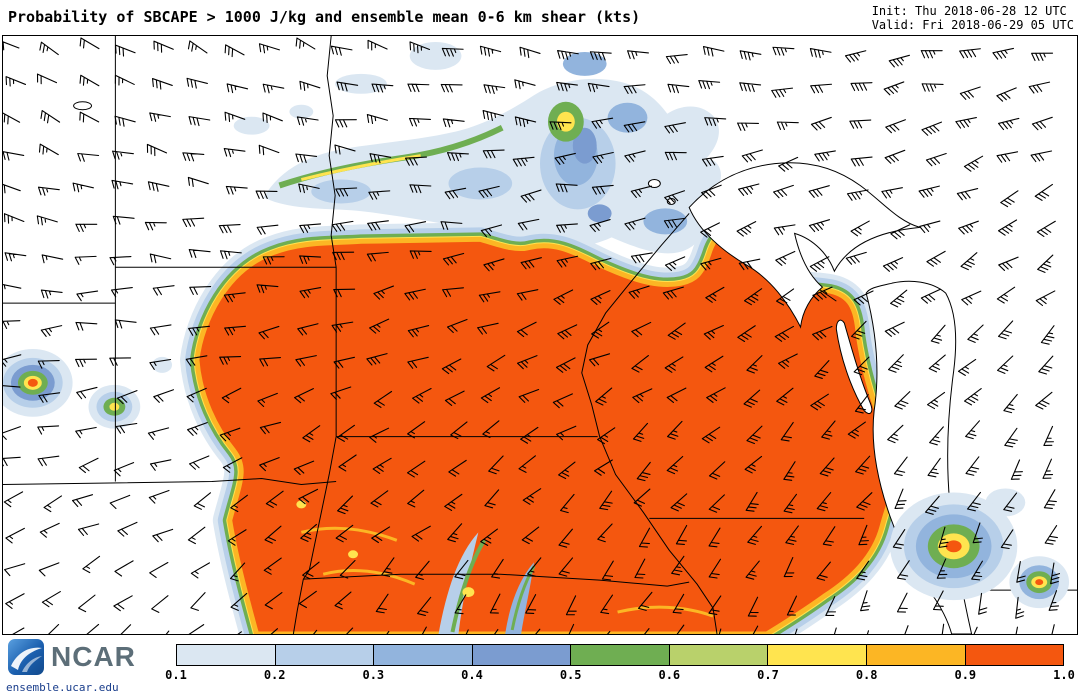 The image size is (1080, 694). Describe the element at coordinates (669, 675) in the screenshot. I see `colorbar-tick-label: 0.6` at that location.